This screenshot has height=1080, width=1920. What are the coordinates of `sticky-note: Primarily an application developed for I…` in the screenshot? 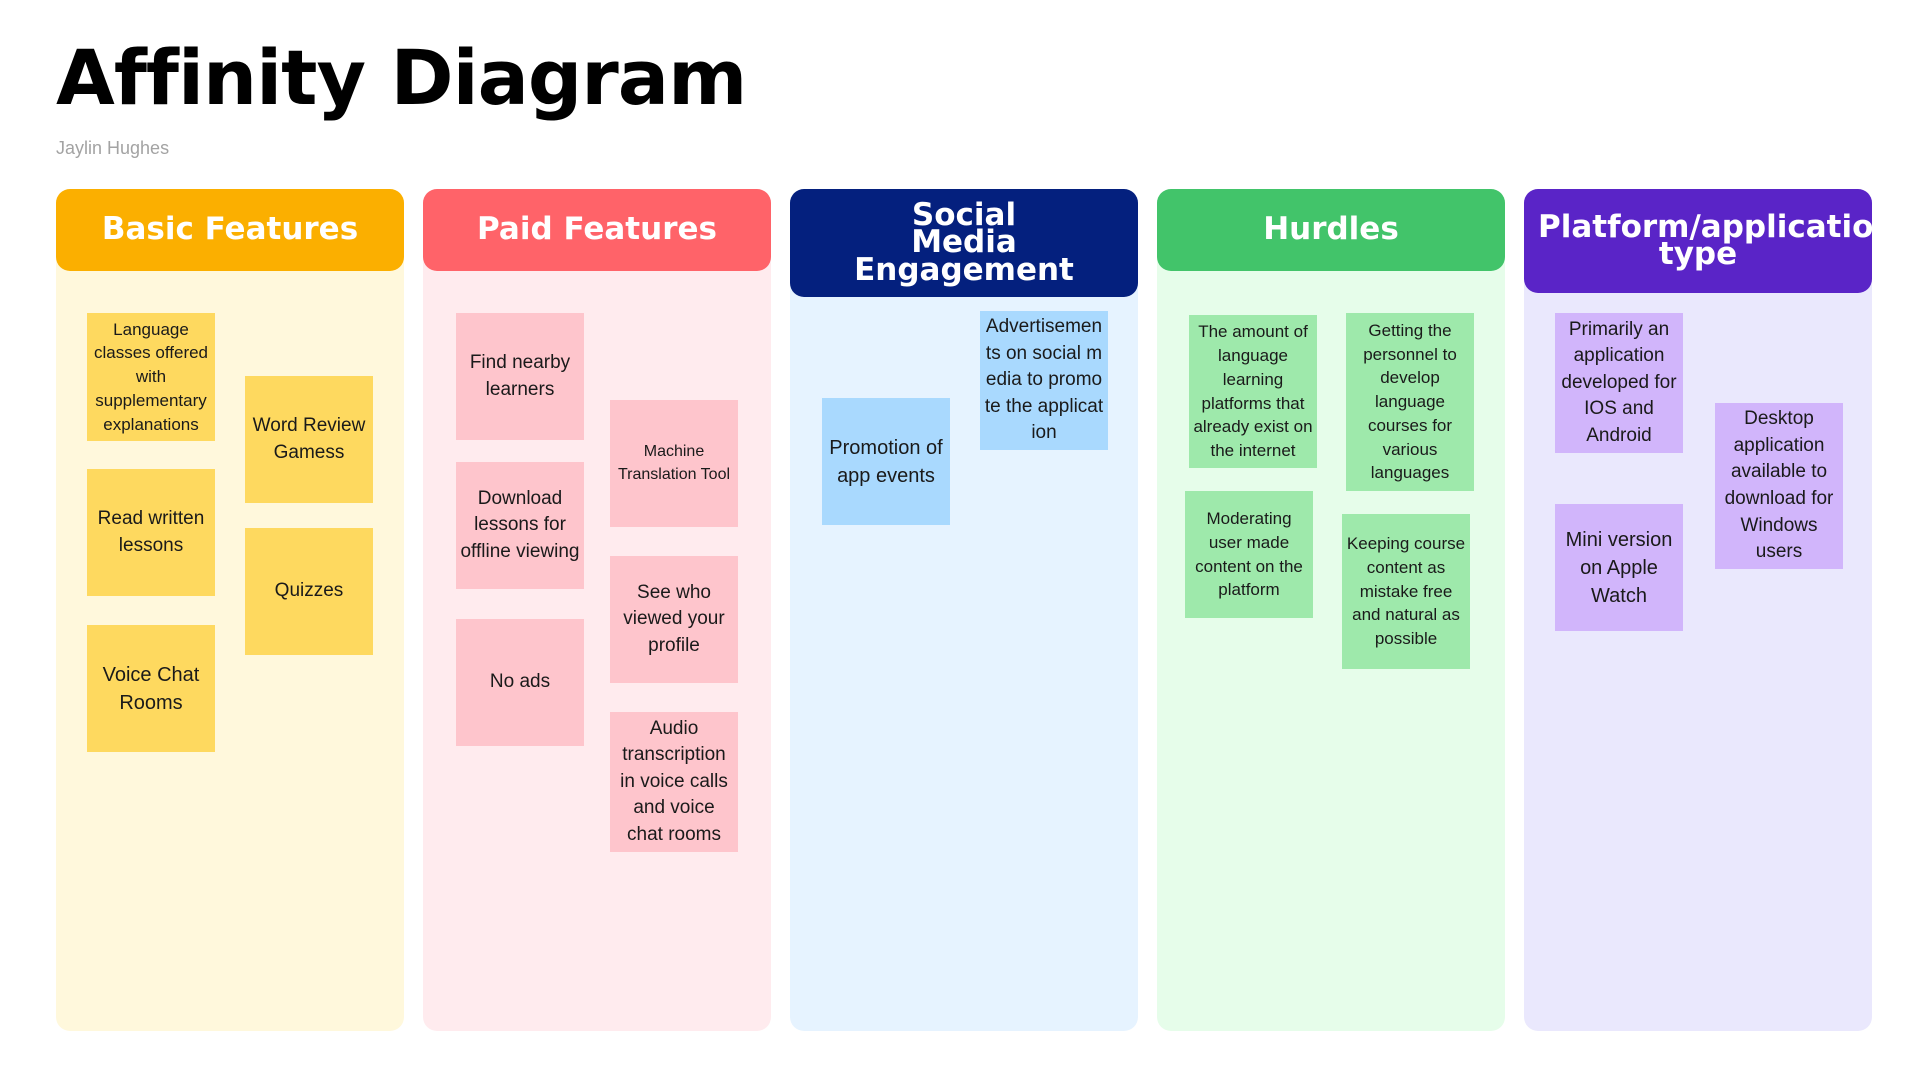 It's located at (1619, 383).